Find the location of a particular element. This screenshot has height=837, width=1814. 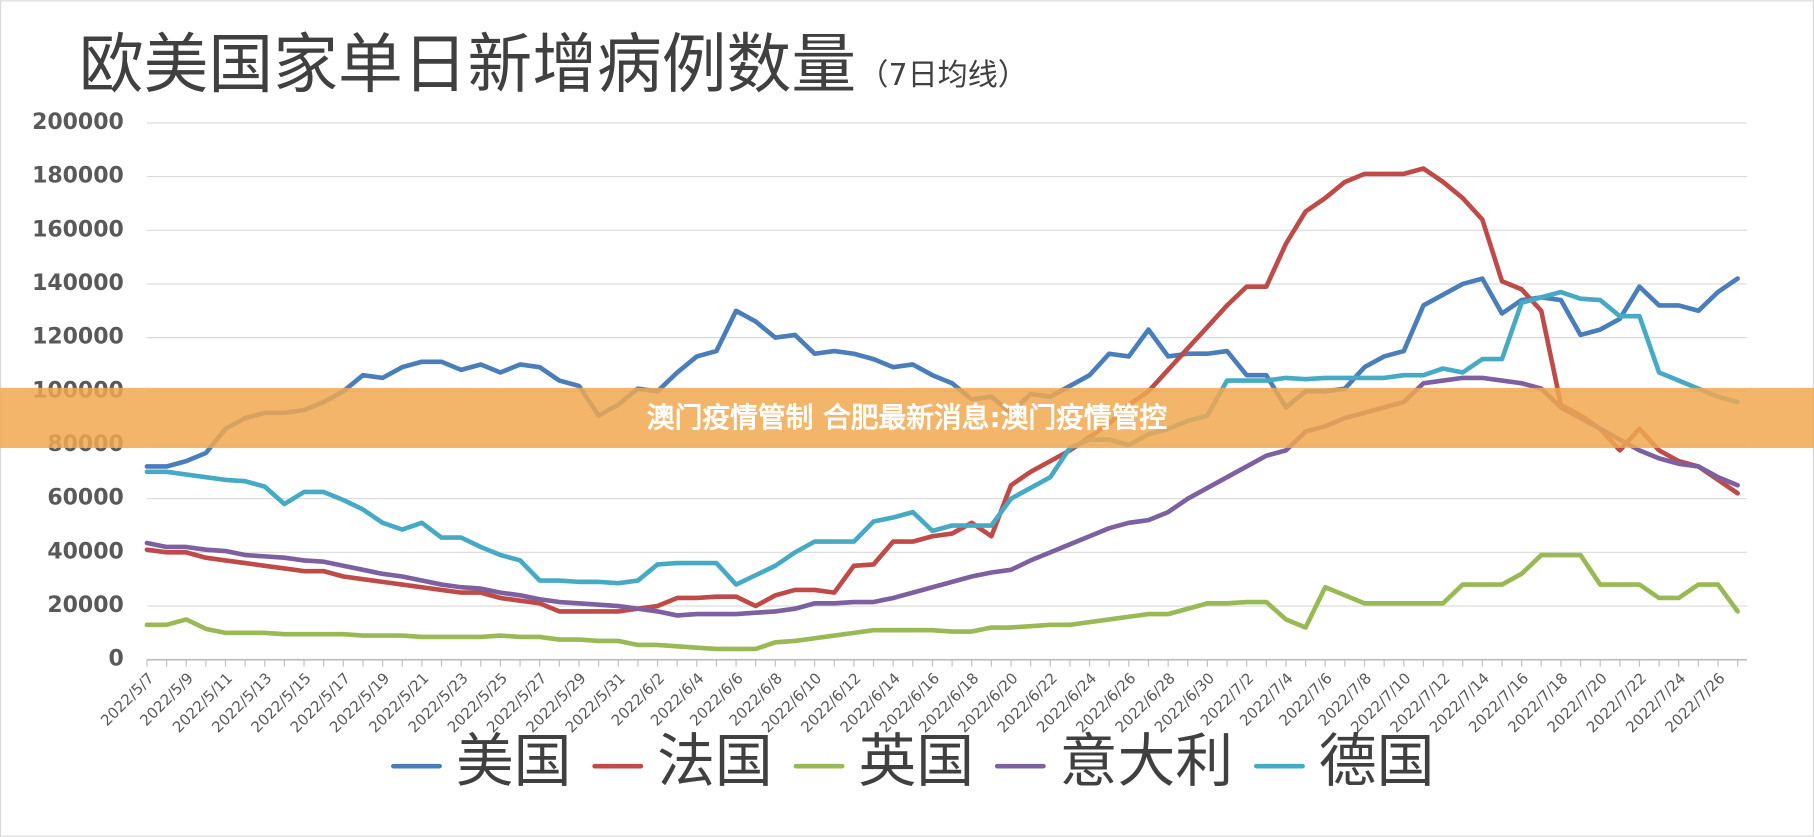

y-tick-label: 160000 is located at coordinates (78, 229).